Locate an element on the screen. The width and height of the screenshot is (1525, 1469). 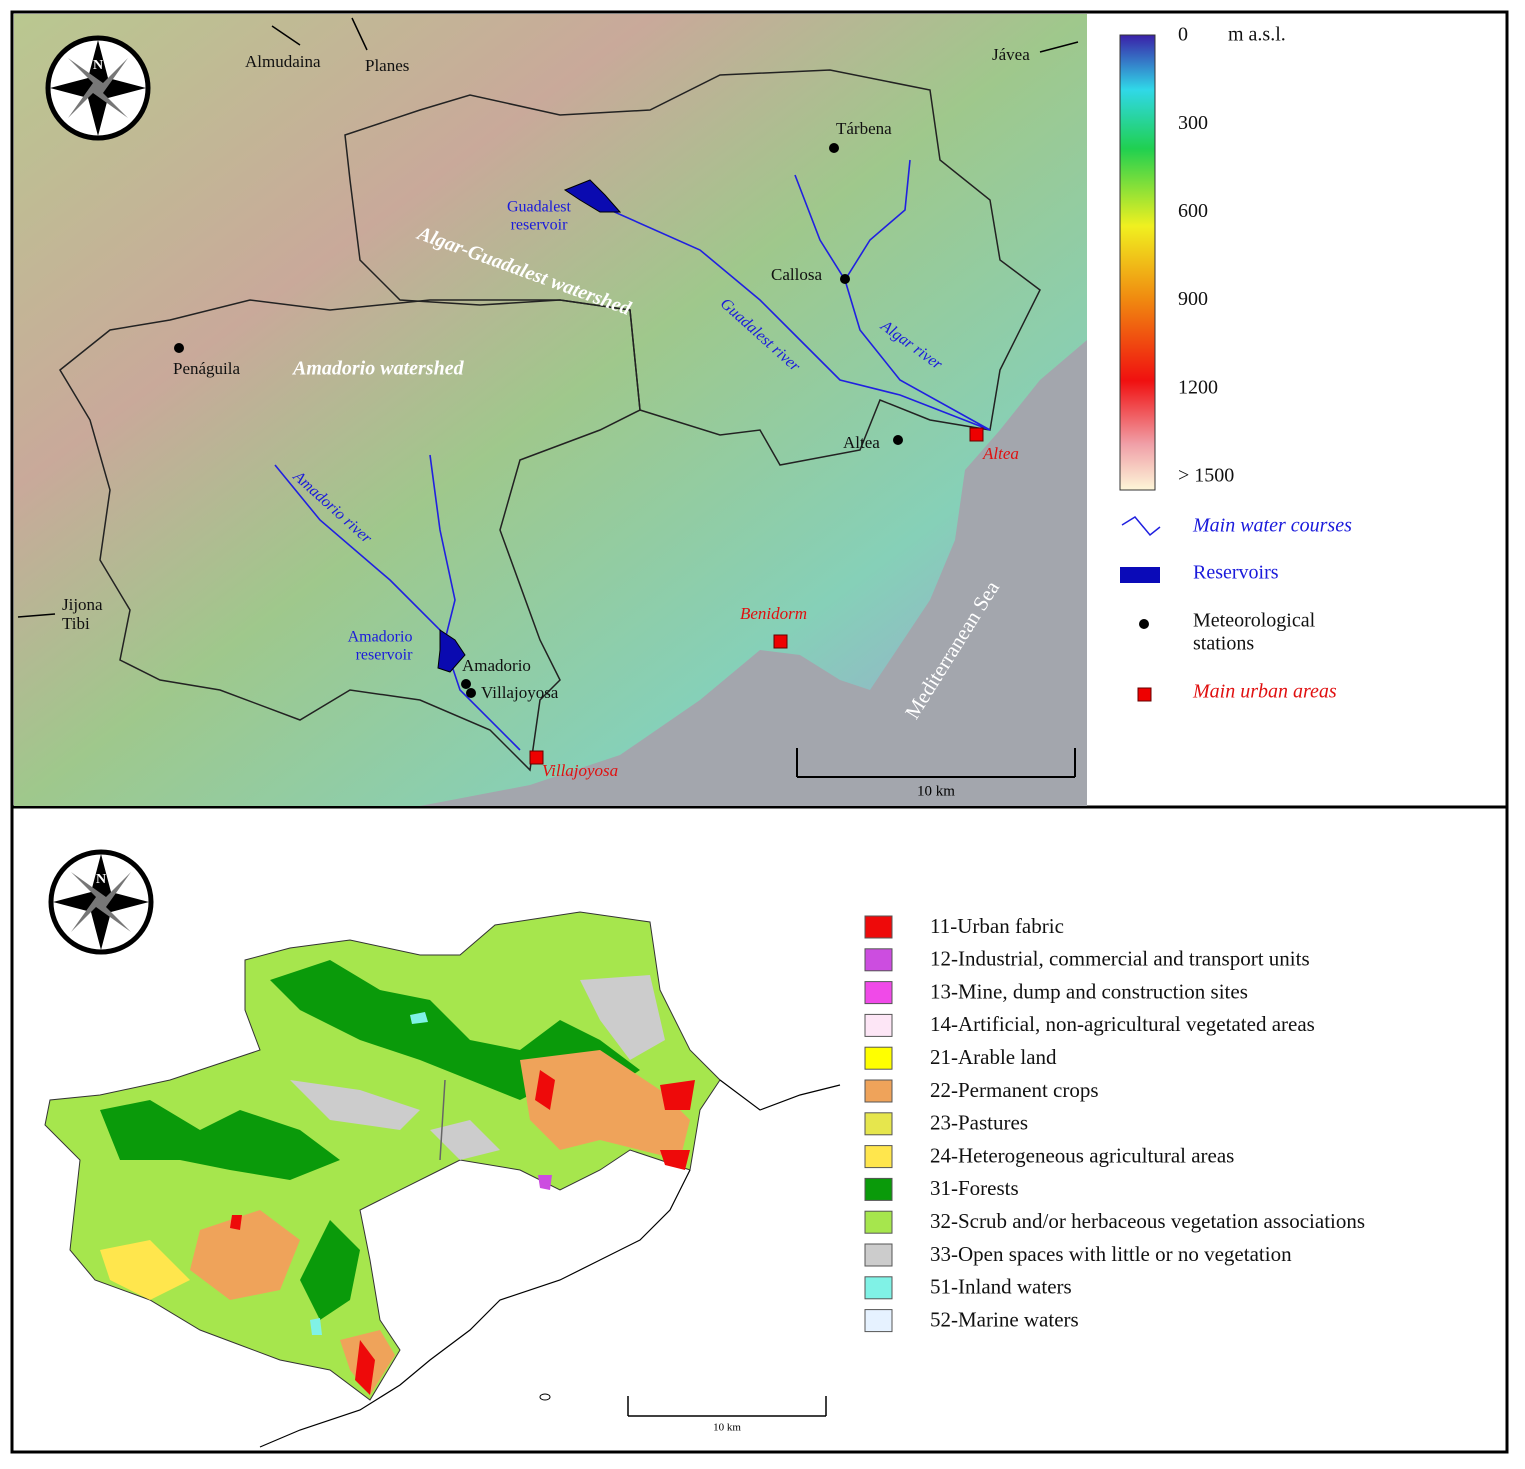
legend-label: Main water courses is located at coordinates (1272, 526).